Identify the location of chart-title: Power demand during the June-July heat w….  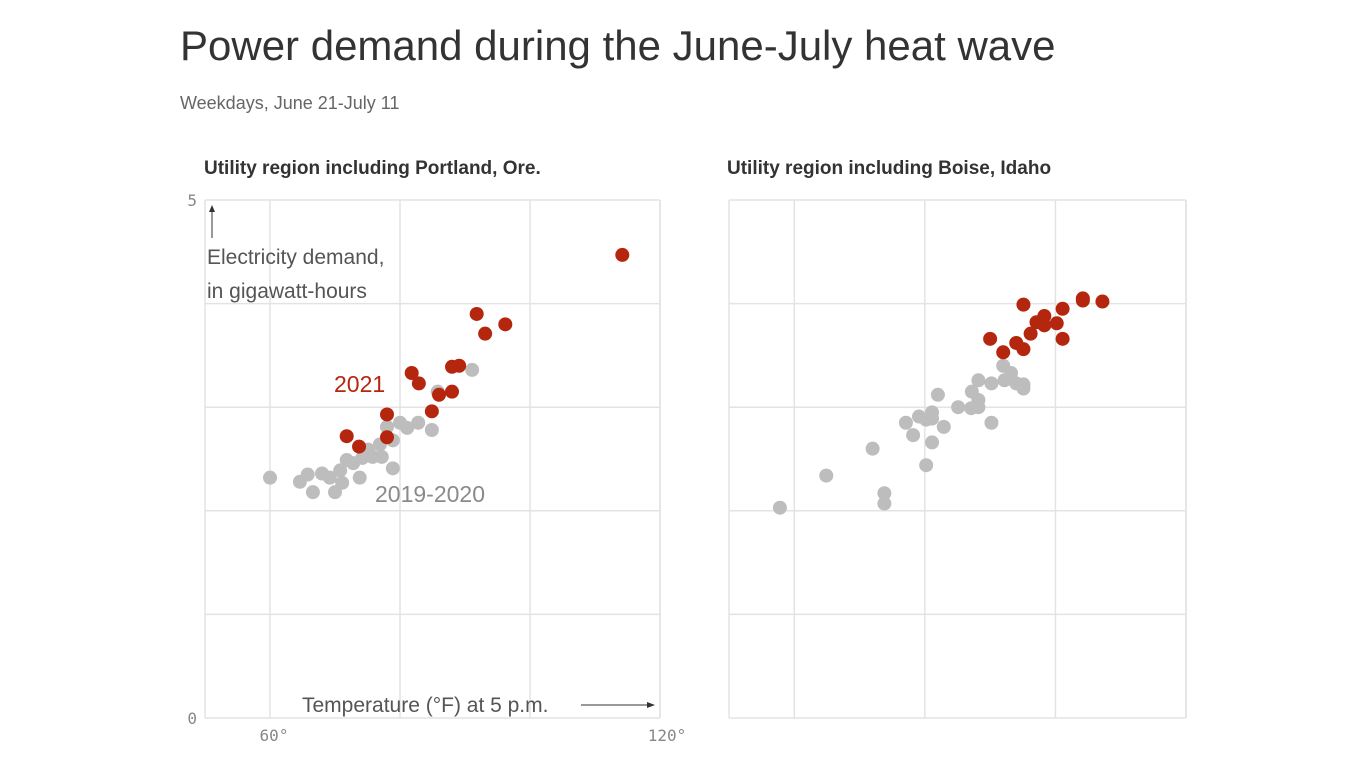
(618, 45).